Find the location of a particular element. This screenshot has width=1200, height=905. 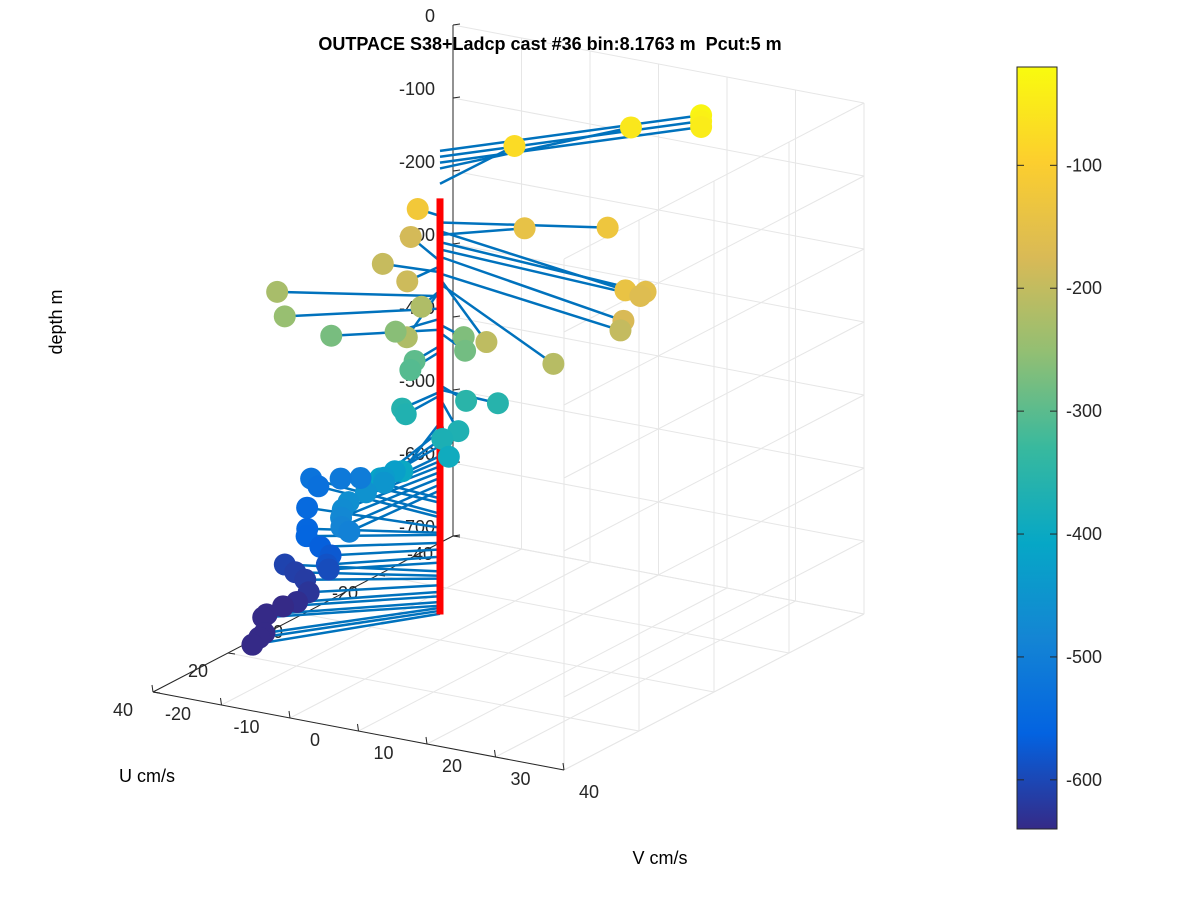

v-tick-label: 40 is located at coordinates (589, 792).